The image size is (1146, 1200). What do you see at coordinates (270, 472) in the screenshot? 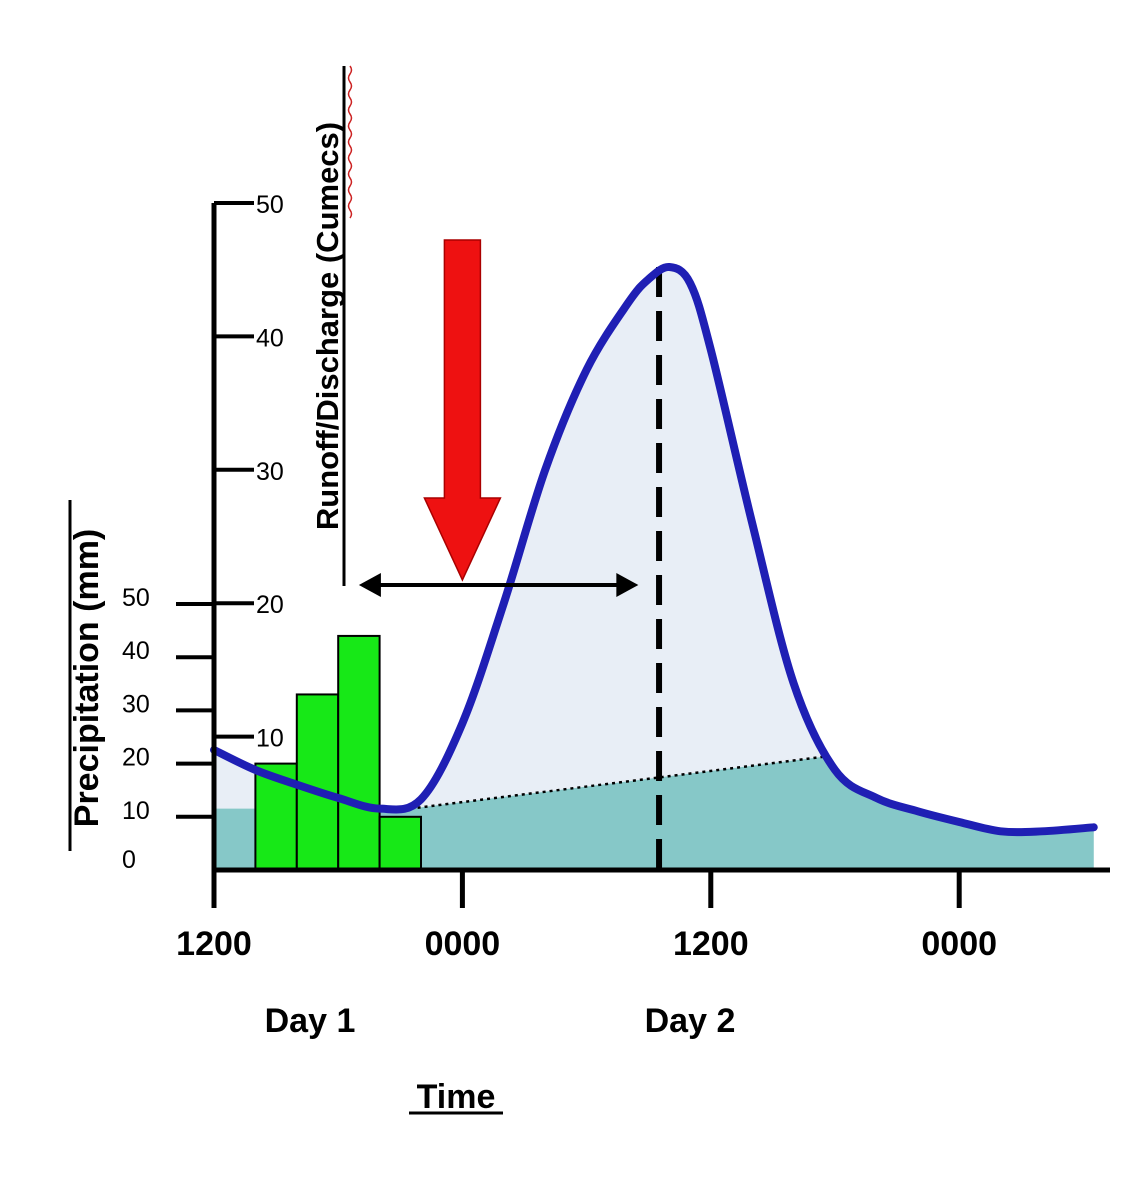
I see `discharge-tick-label-30: 30` at bounding box center [270, 472].